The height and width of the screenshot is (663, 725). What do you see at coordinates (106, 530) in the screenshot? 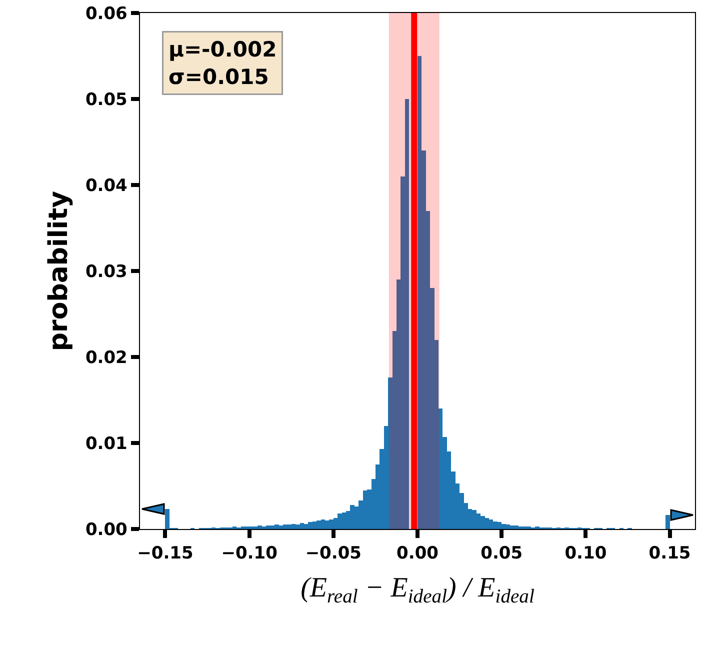
I see `y-tick-label: 0.00` at bounding box center [106, 530].